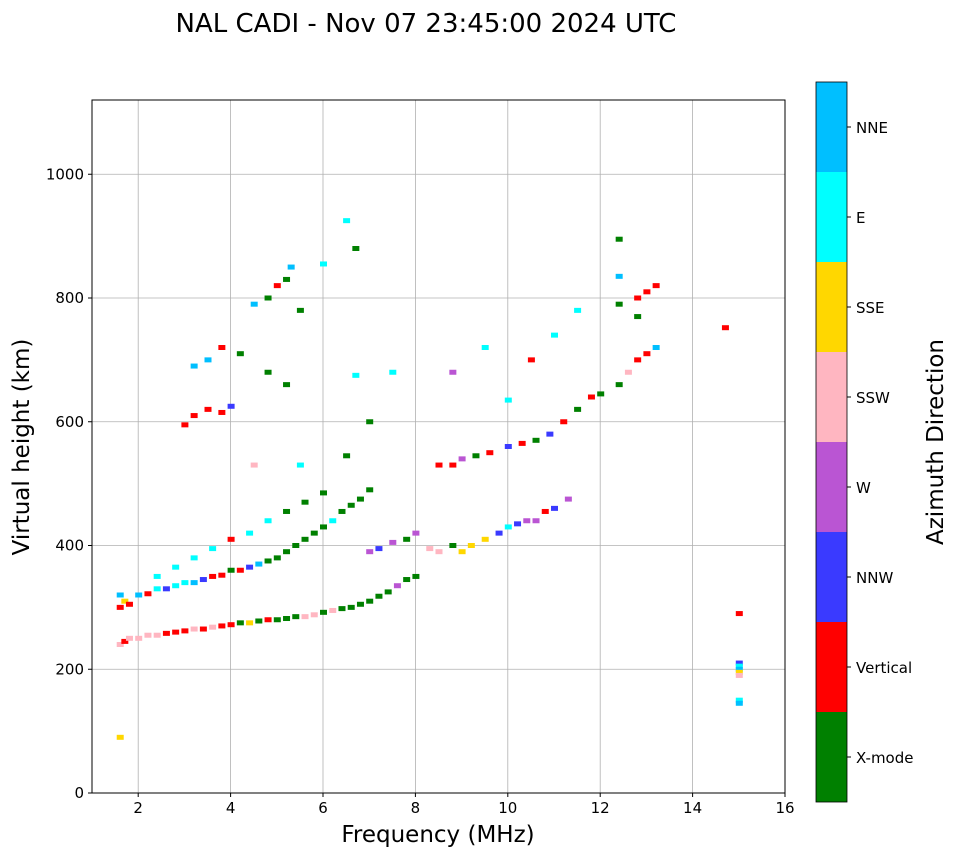  What do you see at coordinates (69, 483) in the screenshot?
I see `y-axis: 0 200 400 600 800 1000` at bounding box center [69, 483].